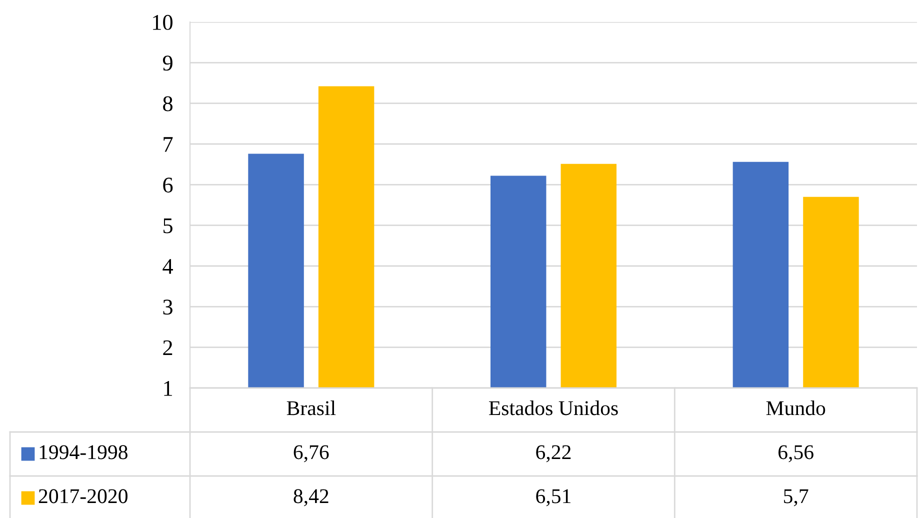 This screenshot has width=919, height=518. What do you see at coordinates (796, 453) in the screenshot?
I see `data-label: 6,56` at bounding box center [796, 453].